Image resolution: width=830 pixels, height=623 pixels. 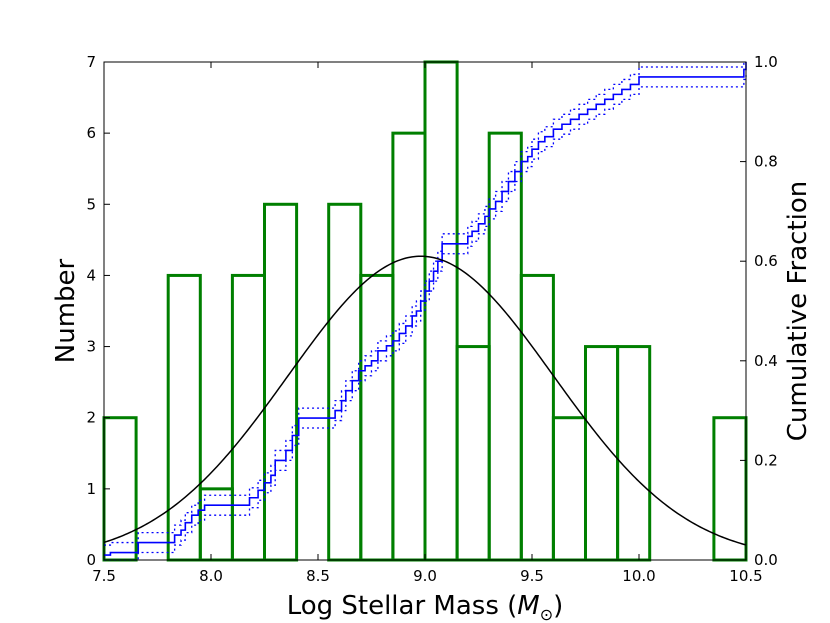 I want to click on y-left-tick-label: 5, so click(x=91, y=204).